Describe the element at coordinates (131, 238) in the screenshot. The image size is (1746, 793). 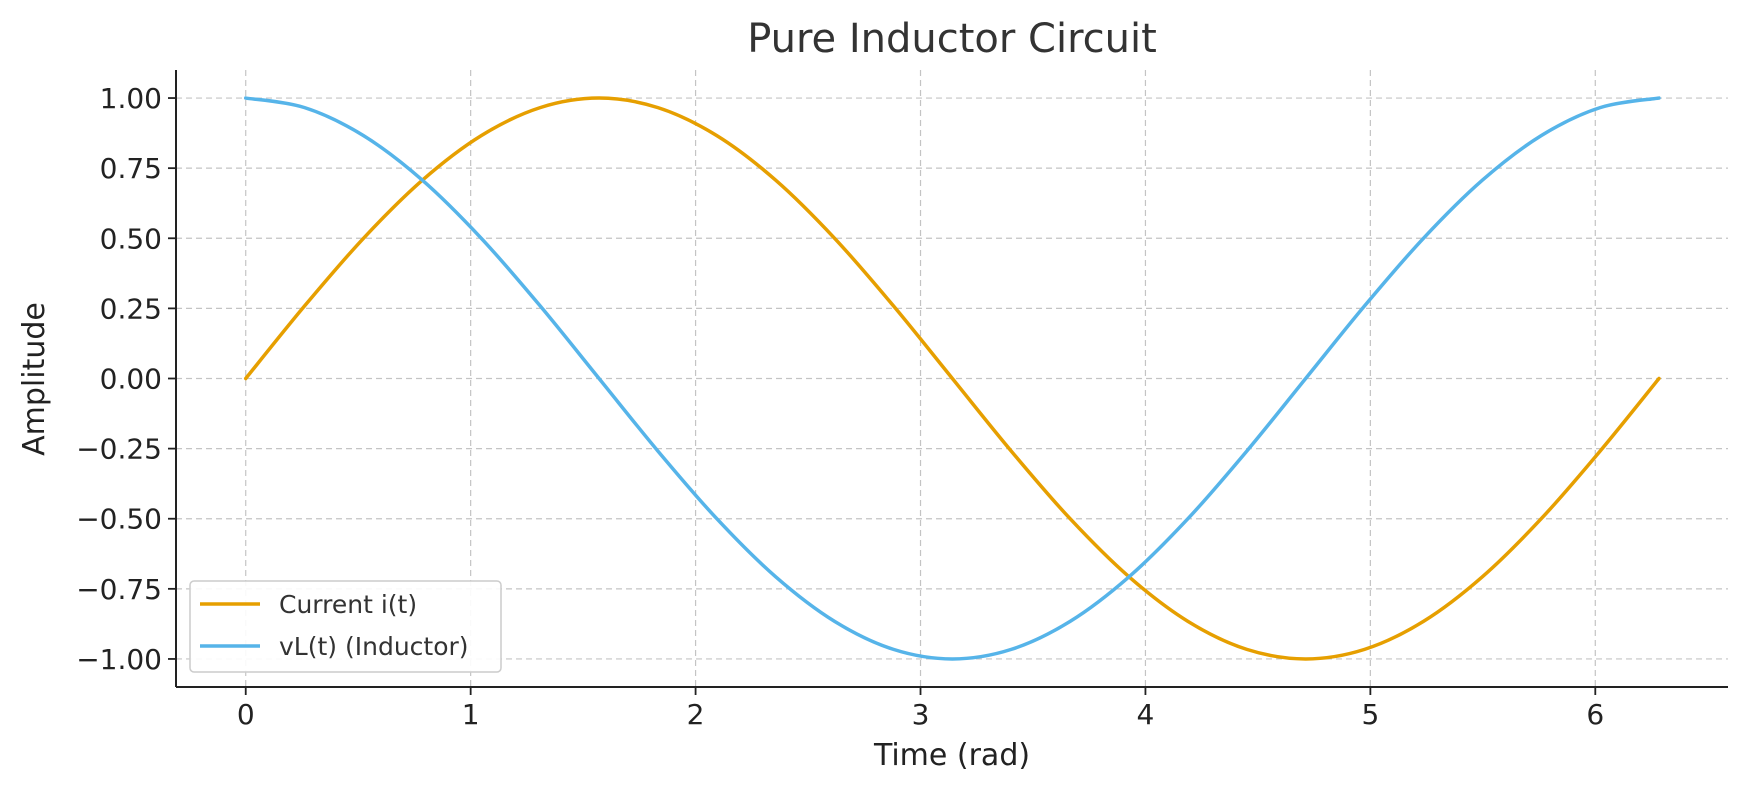
I see `y-tick-label: 0.50` at that location.